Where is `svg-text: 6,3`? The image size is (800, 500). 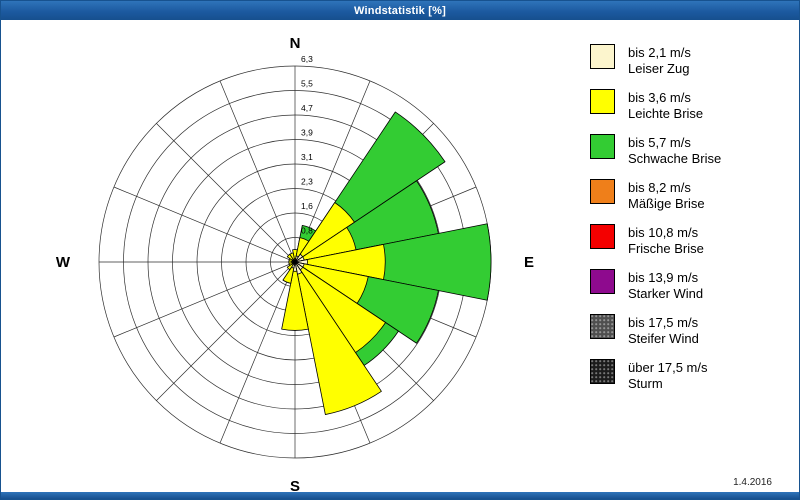 svg-text: 6,3 is located at coordinates (307, 59).